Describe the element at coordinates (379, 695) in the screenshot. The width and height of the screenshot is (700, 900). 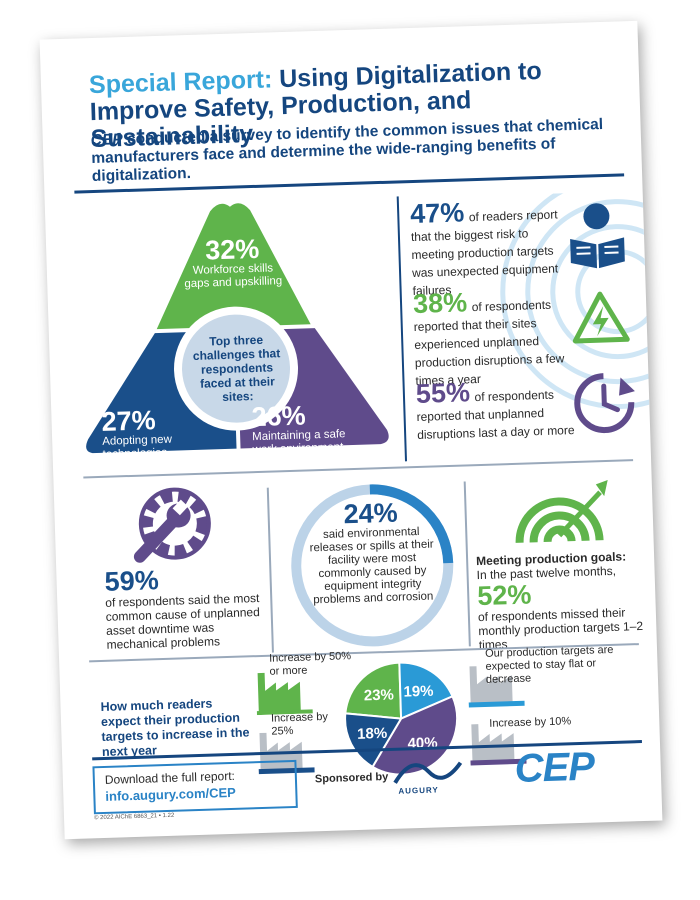
I see `pie-label-1: 23%` at that location.